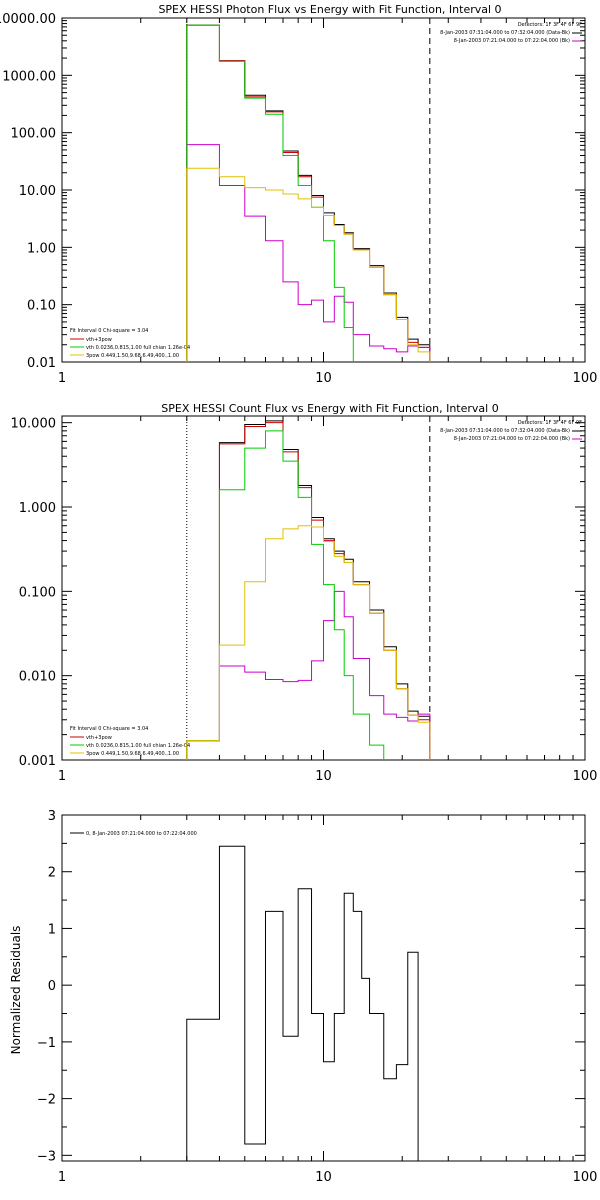 The width and height of the screenshot is (600, 1200). What do you see at coordinates (37, 508) in the screenshot?
I see `y-tick-label: 1.000` at bounding box center [37, 508].